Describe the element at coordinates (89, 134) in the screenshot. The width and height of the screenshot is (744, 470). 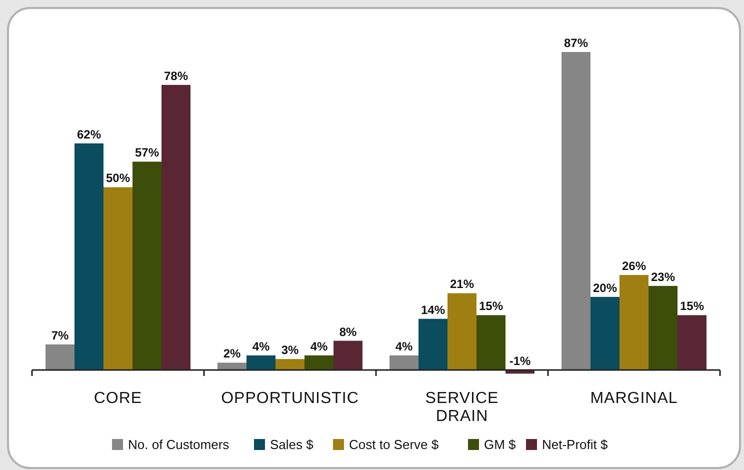
I see `data-label: 62%` at that location.